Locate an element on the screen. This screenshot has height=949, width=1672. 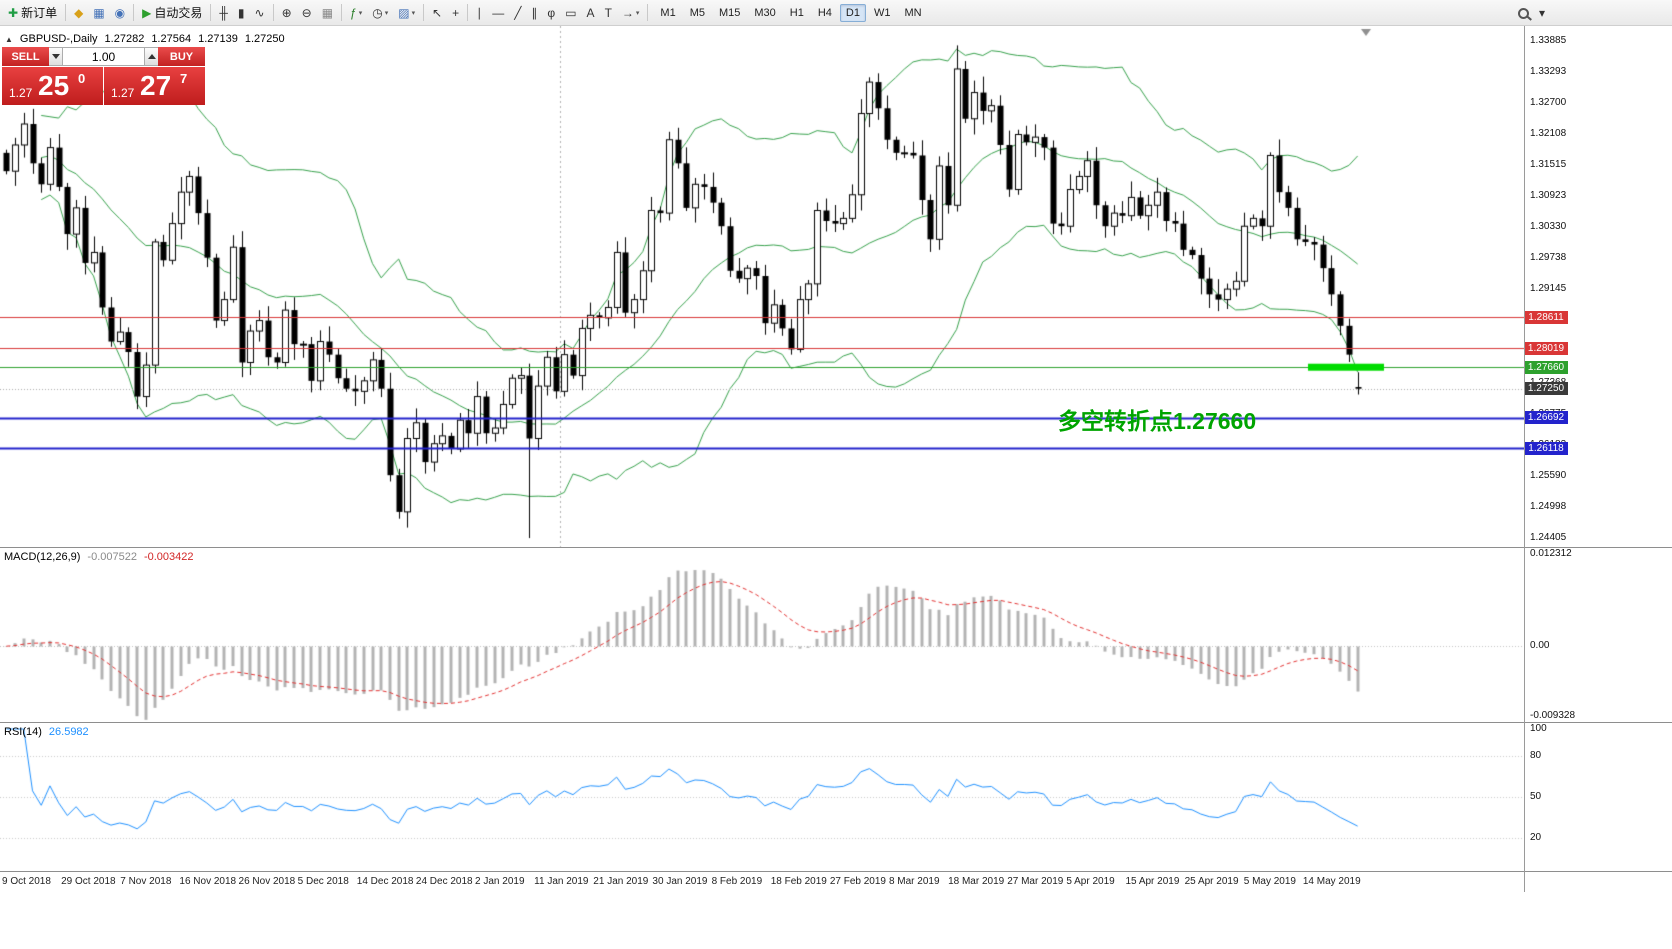
price-level-tag: 1.27660 is located at coordinates (1546, 367).